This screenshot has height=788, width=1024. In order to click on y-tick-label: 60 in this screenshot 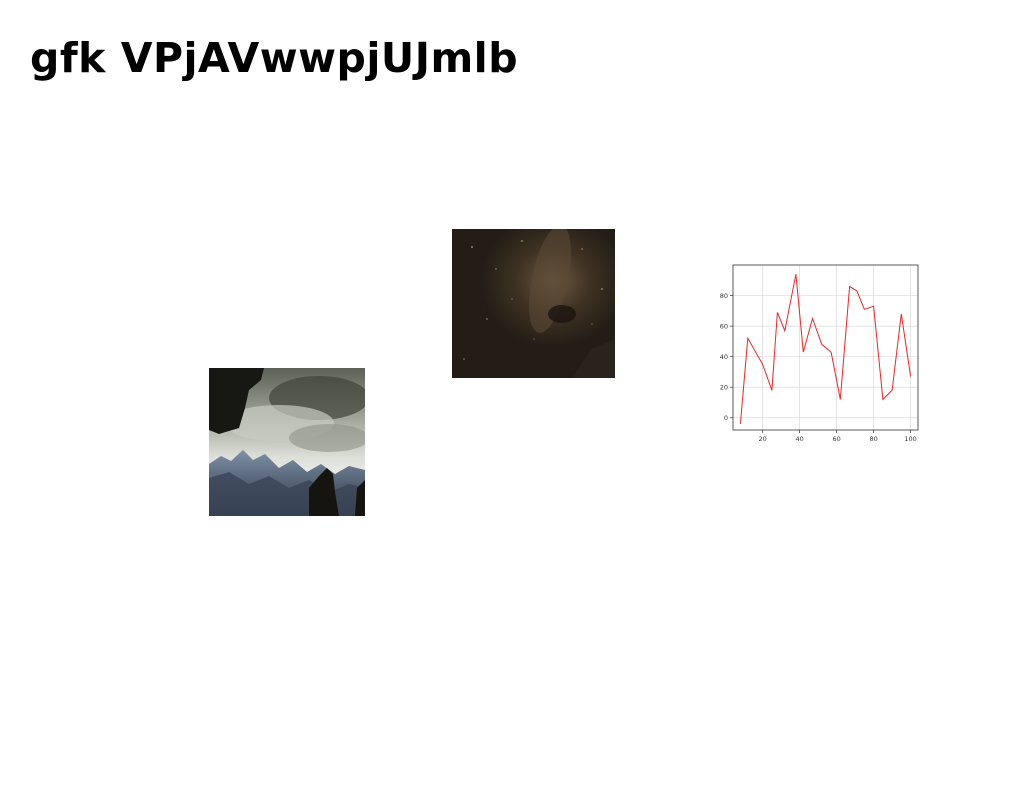, I will do `click(724, 326)`.